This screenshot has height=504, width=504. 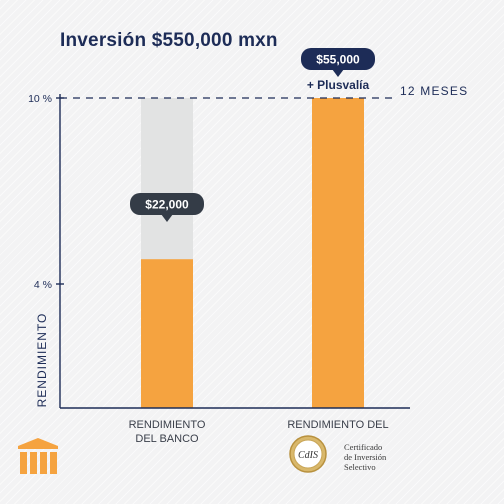 I want to click on cdis-badge: CdIS, so click(x=346, y=454).